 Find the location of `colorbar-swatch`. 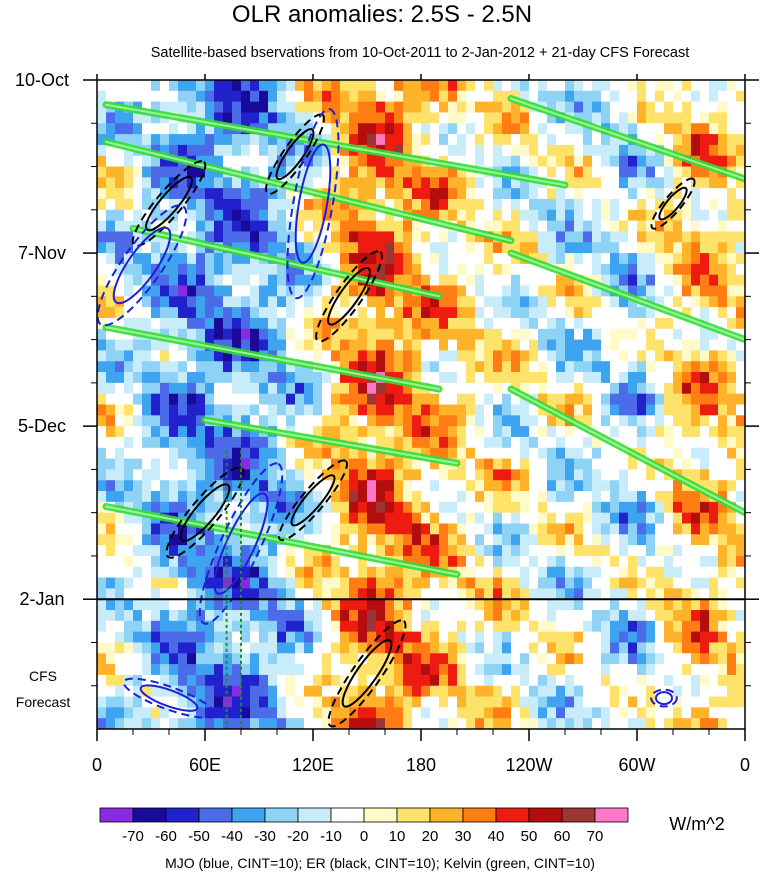

colorbar-swatch is located at coordinates (380, 815).